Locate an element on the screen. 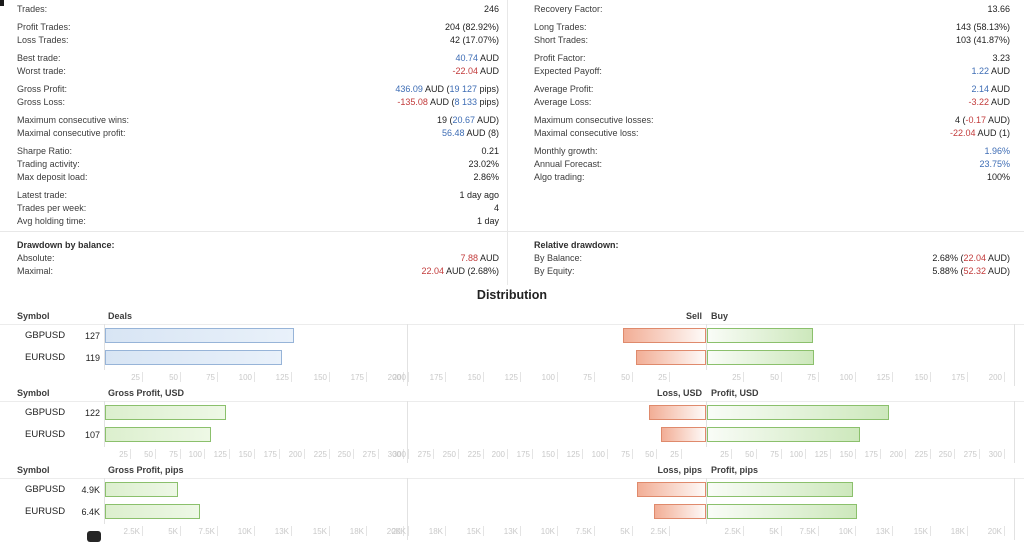 This screenshot has height=542, width=1024. stat-value: 23.75% is located at coordinates (994, 164).